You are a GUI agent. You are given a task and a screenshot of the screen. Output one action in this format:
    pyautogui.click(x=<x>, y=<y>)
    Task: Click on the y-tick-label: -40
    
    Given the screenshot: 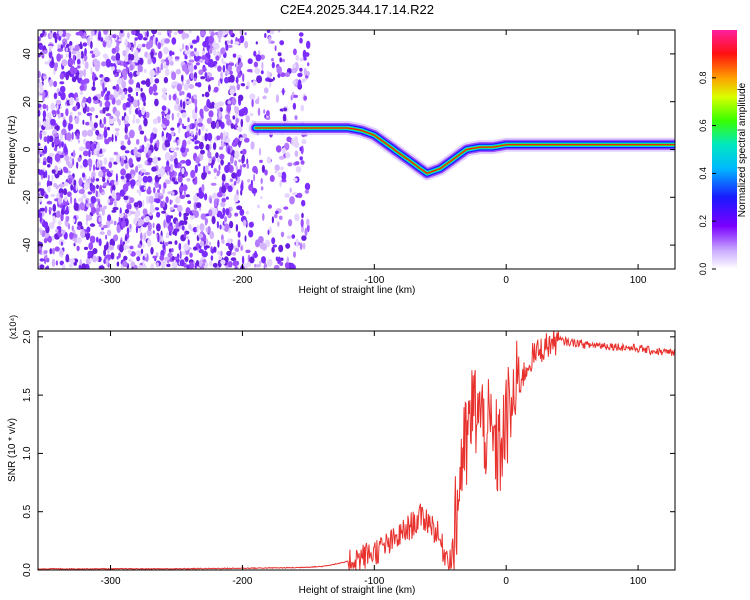 What is the action you would take?
    pyautogui.click(x=27, y=244)
    